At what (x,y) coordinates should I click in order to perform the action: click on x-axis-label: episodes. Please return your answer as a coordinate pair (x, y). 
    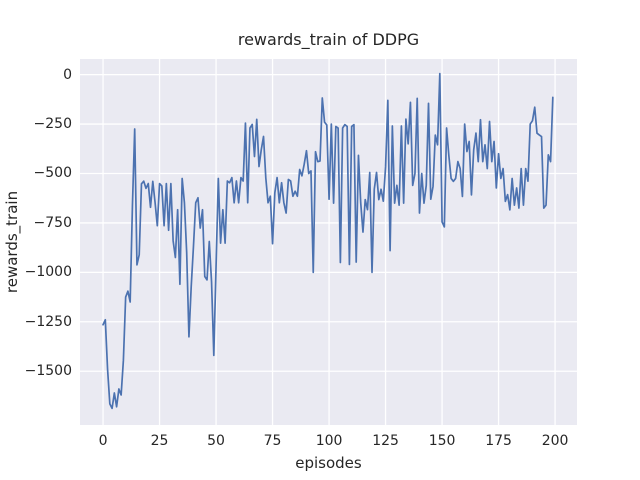
    Looking at the image, I should click on (328, 463).